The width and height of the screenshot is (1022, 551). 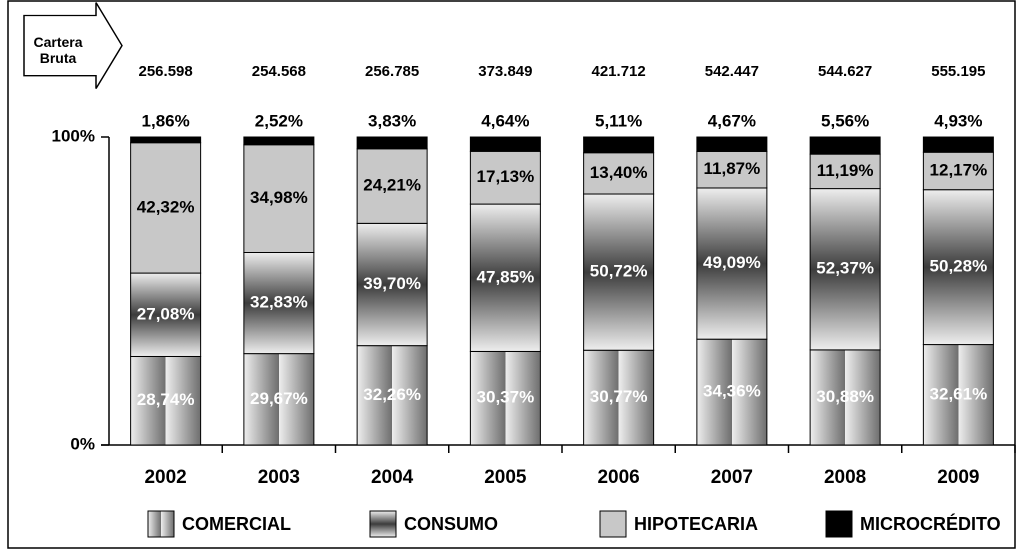 I want to click on x-tick-label: 2007, so click(x=732, y=477).